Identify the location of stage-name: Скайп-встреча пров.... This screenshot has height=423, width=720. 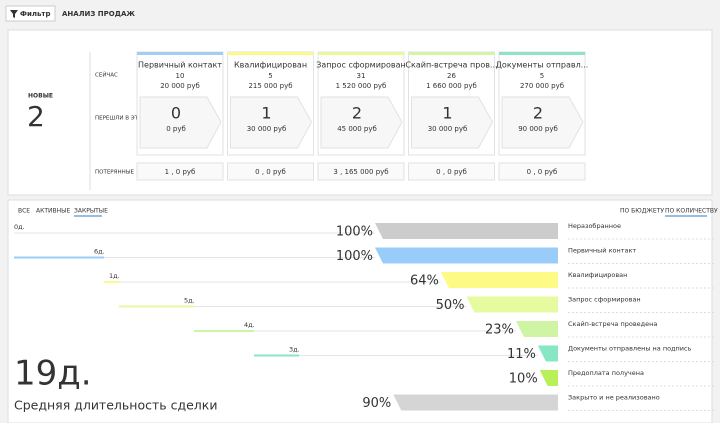
(451, 65).